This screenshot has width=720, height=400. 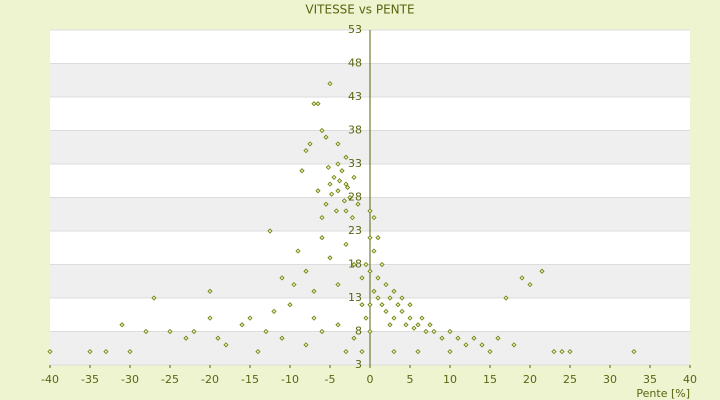 What do you see at coordinates (355, 297) in the screenshot?
I see `y-tick-label: 13` at bounding box center [355, 297].